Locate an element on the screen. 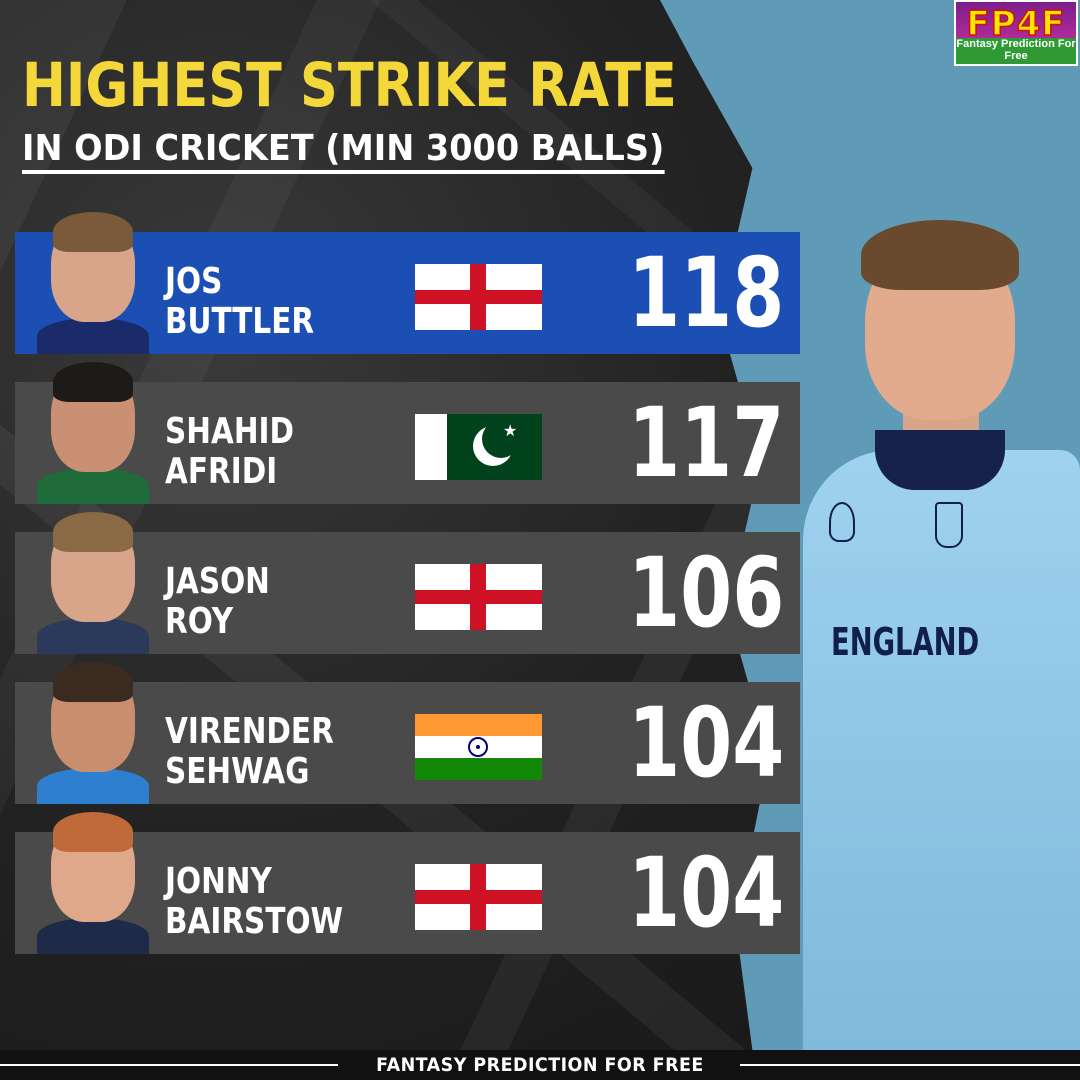  india-flag-icon is located at coordinates (478, 747).